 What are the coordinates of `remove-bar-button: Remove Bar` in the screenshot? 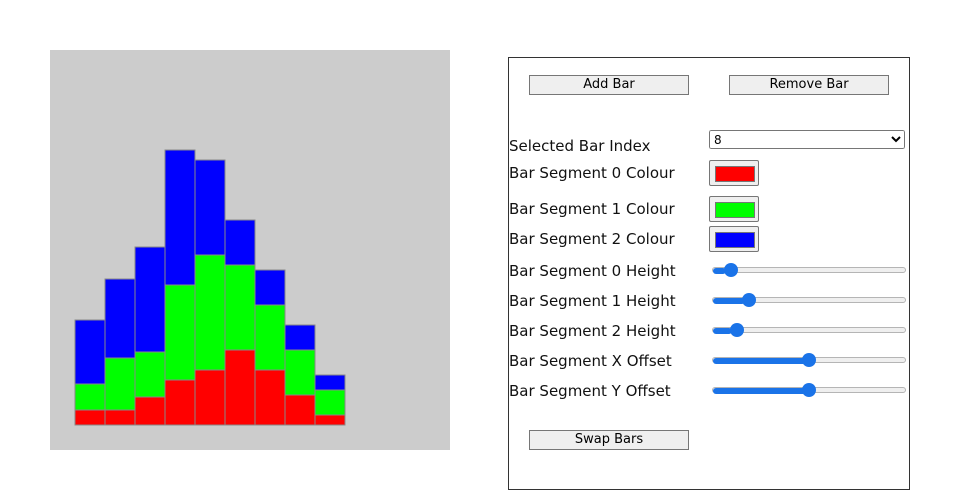 It's located at (809, 85).